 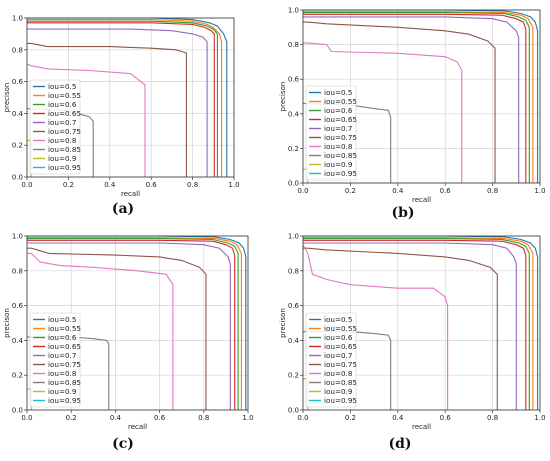 What do you see at coordinates (123, 444) in the screenshot?
I see `panel-caption: (c)` at bounding box center [123, 444].